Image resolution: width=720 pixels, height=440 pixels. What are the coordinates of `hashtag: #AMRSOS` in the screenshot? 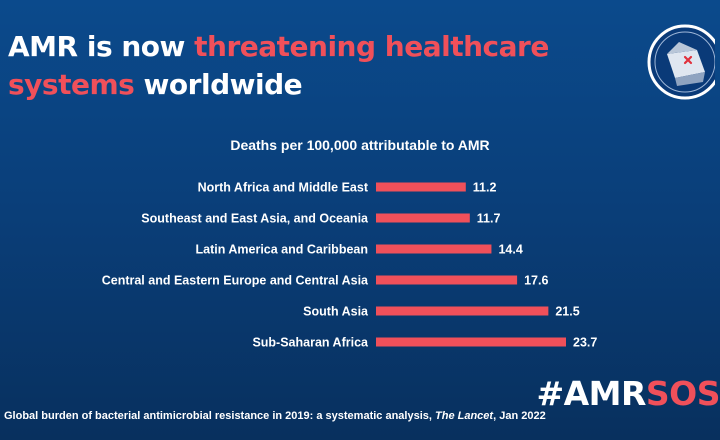 It's located at (628, 394).